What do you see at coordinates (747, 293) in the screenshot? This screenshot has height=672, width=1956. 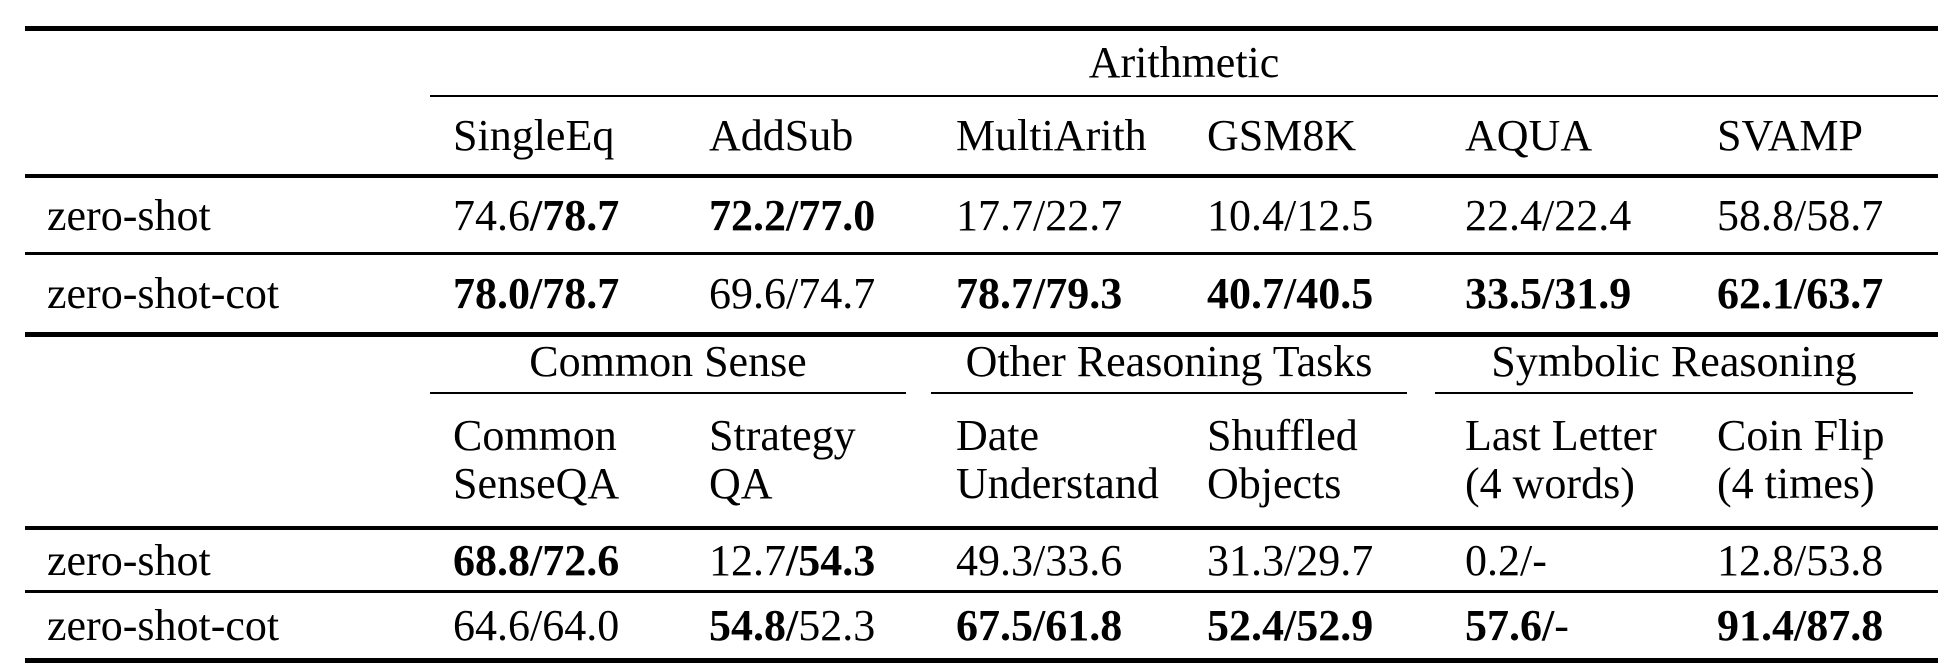 I see `score-a: 69.6` at bounding box center [747, 293].